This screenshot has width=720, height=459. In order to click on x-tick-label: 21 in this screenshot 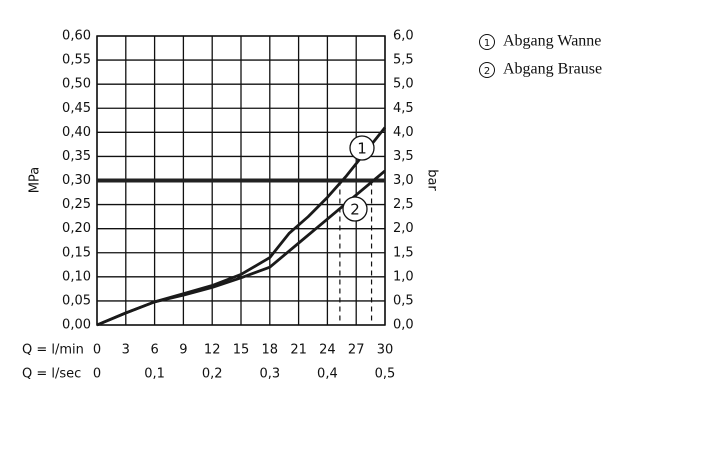, I will do `click(298, 350)`.